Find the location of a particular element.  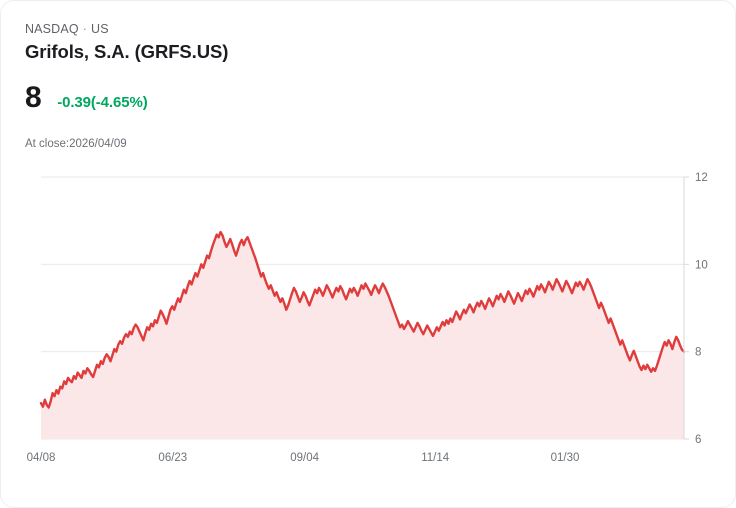

price-change: -0.39(-4.65%) is located at coordinates (102, 102).